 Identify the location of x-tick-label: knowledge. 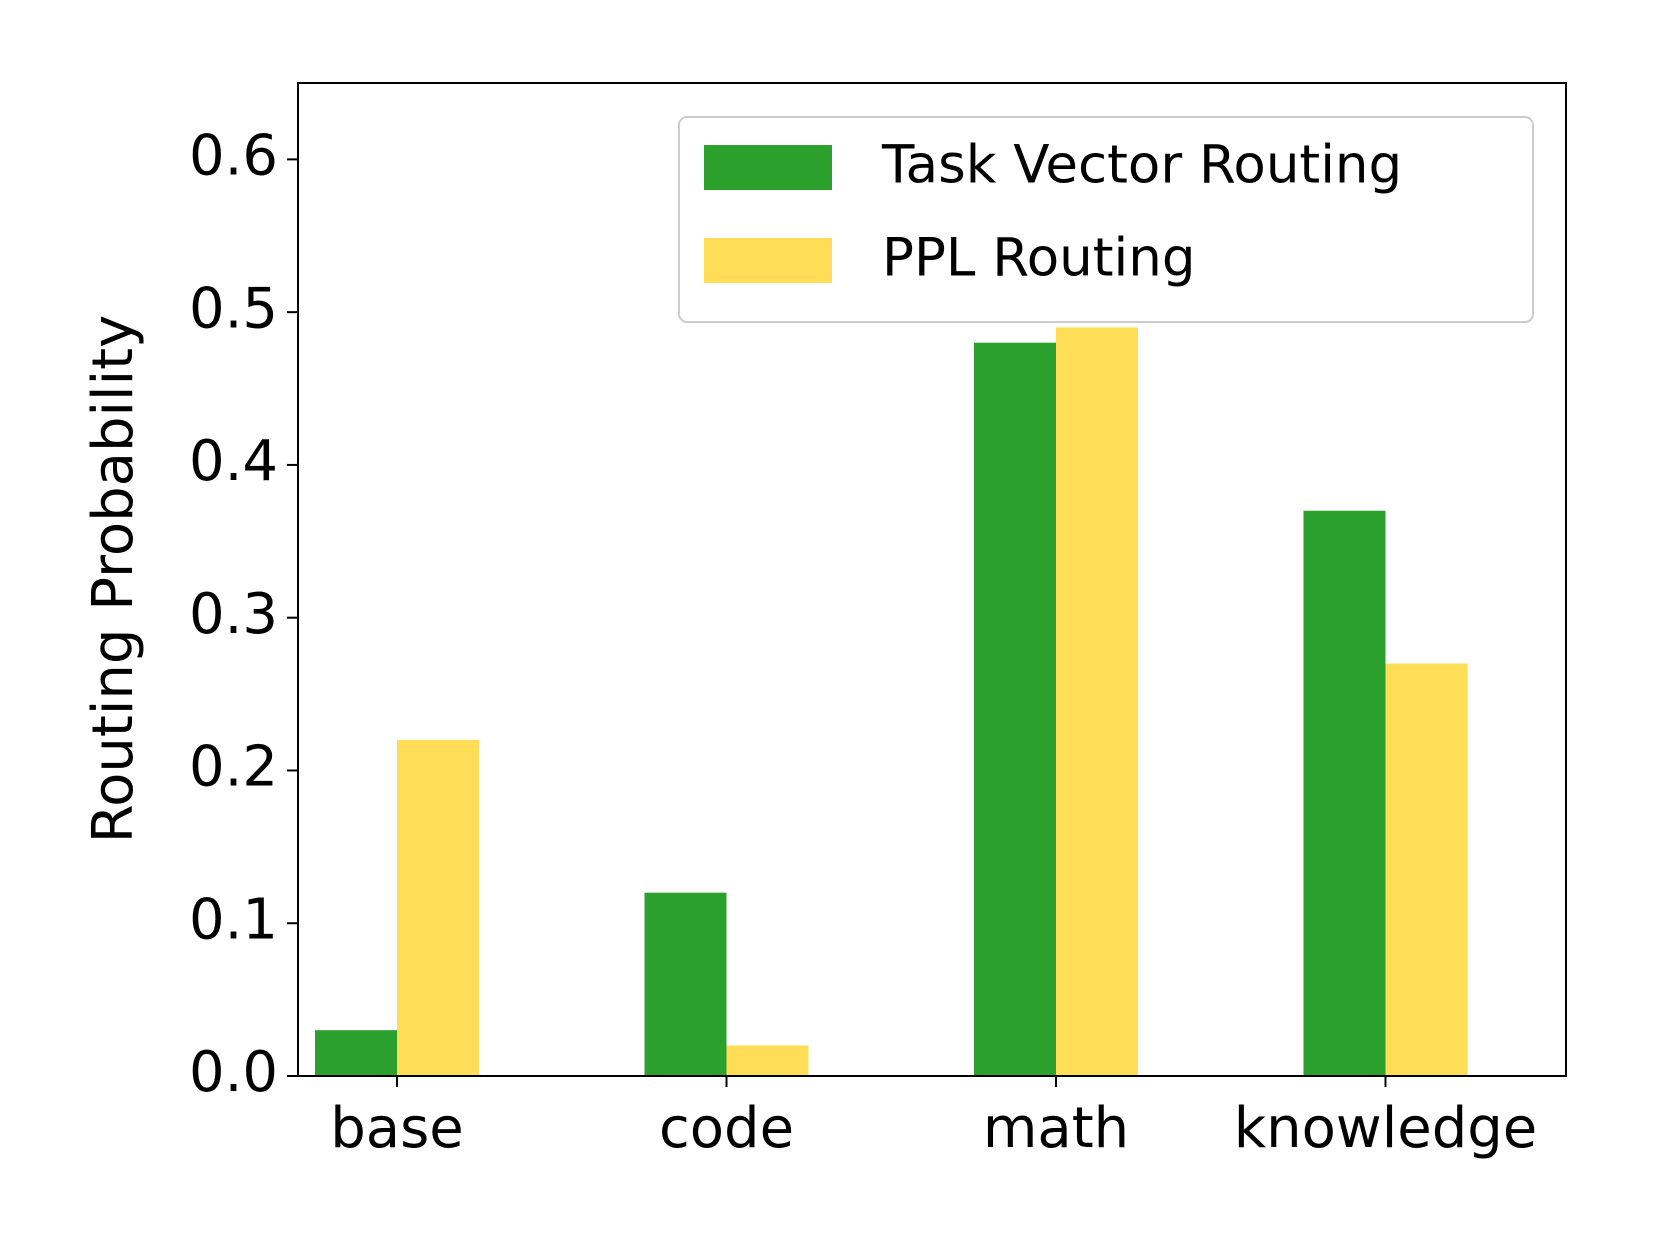
(1386, 1128).